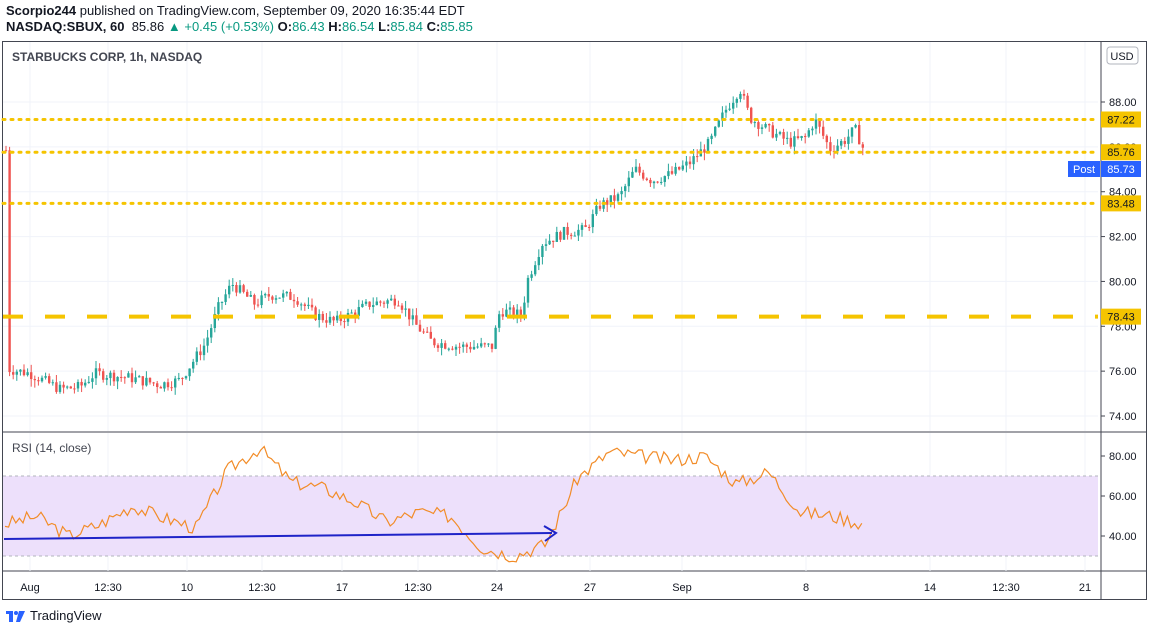  What do you see at coordinates (1121, 57) in the screenshot?
I see `currency-label: USD` at bounding box center [1121, 57].